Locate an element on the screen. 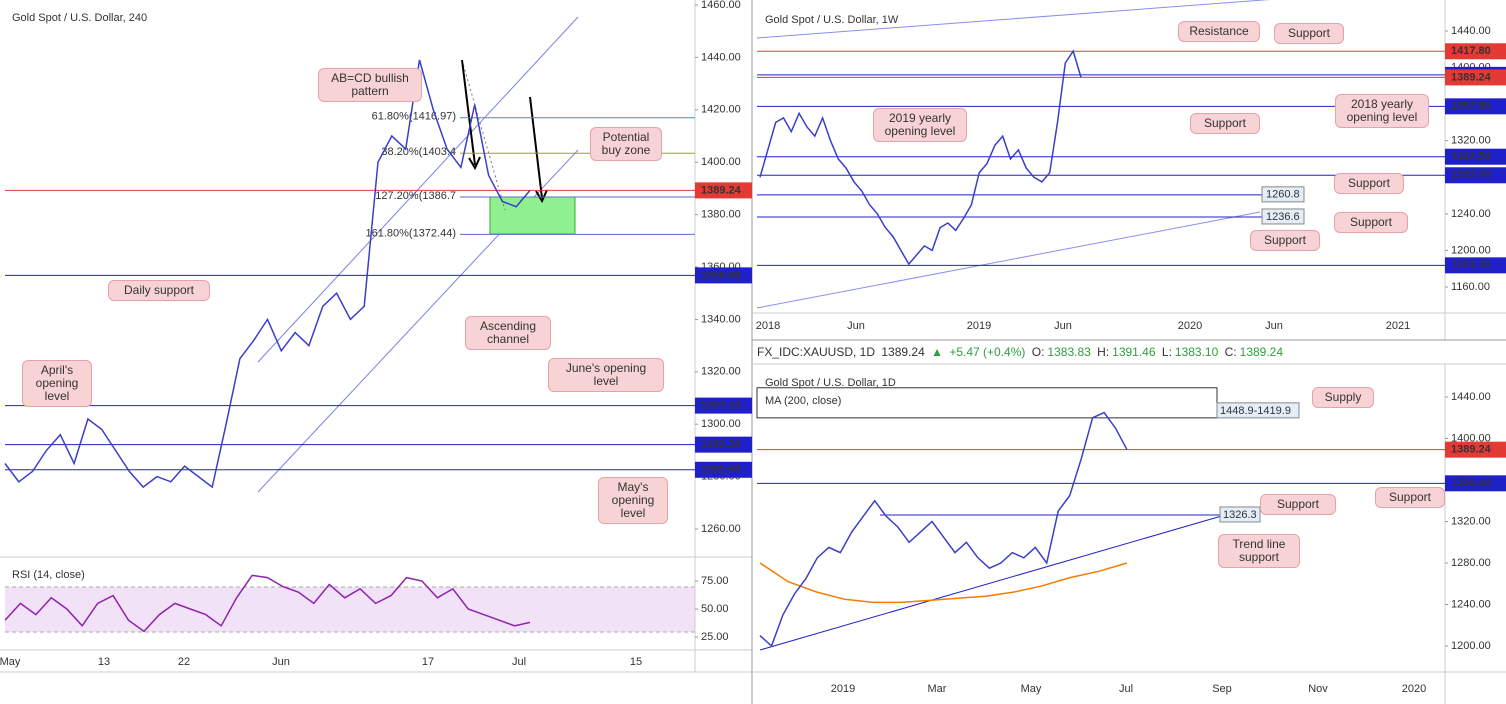  x-tick-label: Nov is located at coordinates (1318, 689).